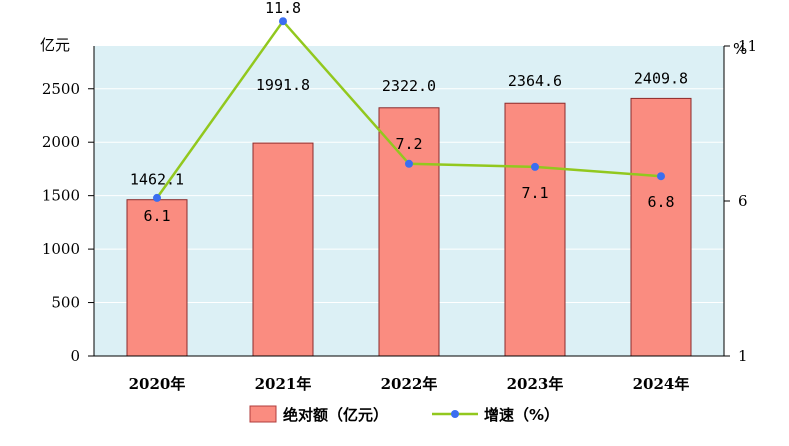 The image size is (789, 446). What do you see at coordinates (61, 249) in the screenshot?
I see `left-axis-tick-label: 1000` at bounding box center [61, 249].